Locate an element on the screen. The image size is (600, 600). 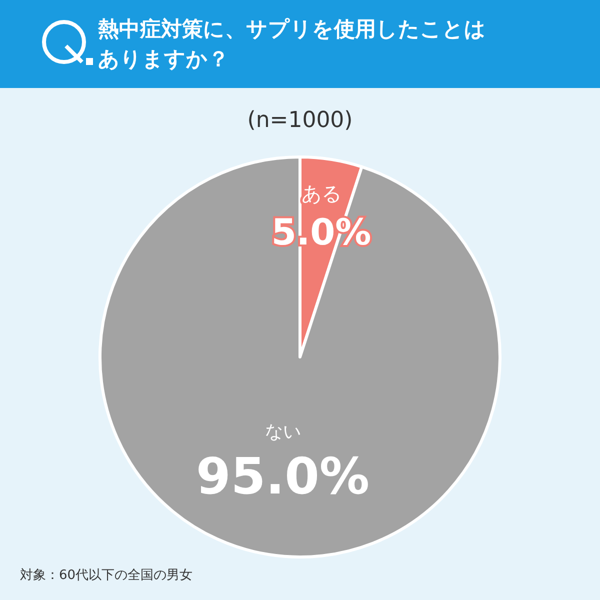
data-label: 95.0% is located at coordinates (283, 477).